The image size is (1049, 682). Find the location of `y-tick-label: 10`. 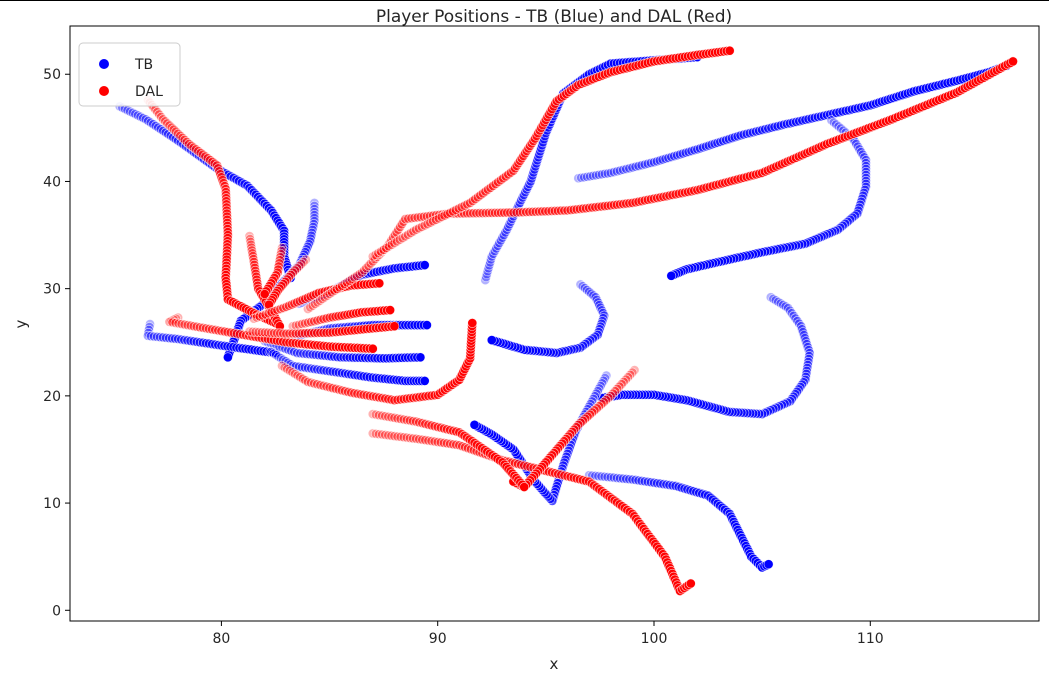

y-tick-label: 10 is located at coordinates (52, 504).